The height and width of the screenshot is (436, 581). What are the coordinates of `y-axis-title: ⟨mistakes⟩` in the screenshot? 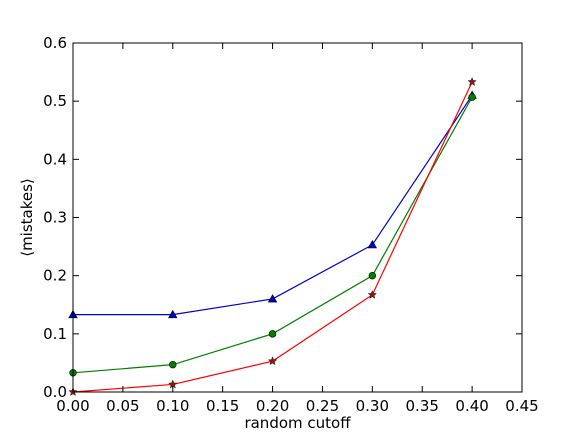 It's located at (27, 217).